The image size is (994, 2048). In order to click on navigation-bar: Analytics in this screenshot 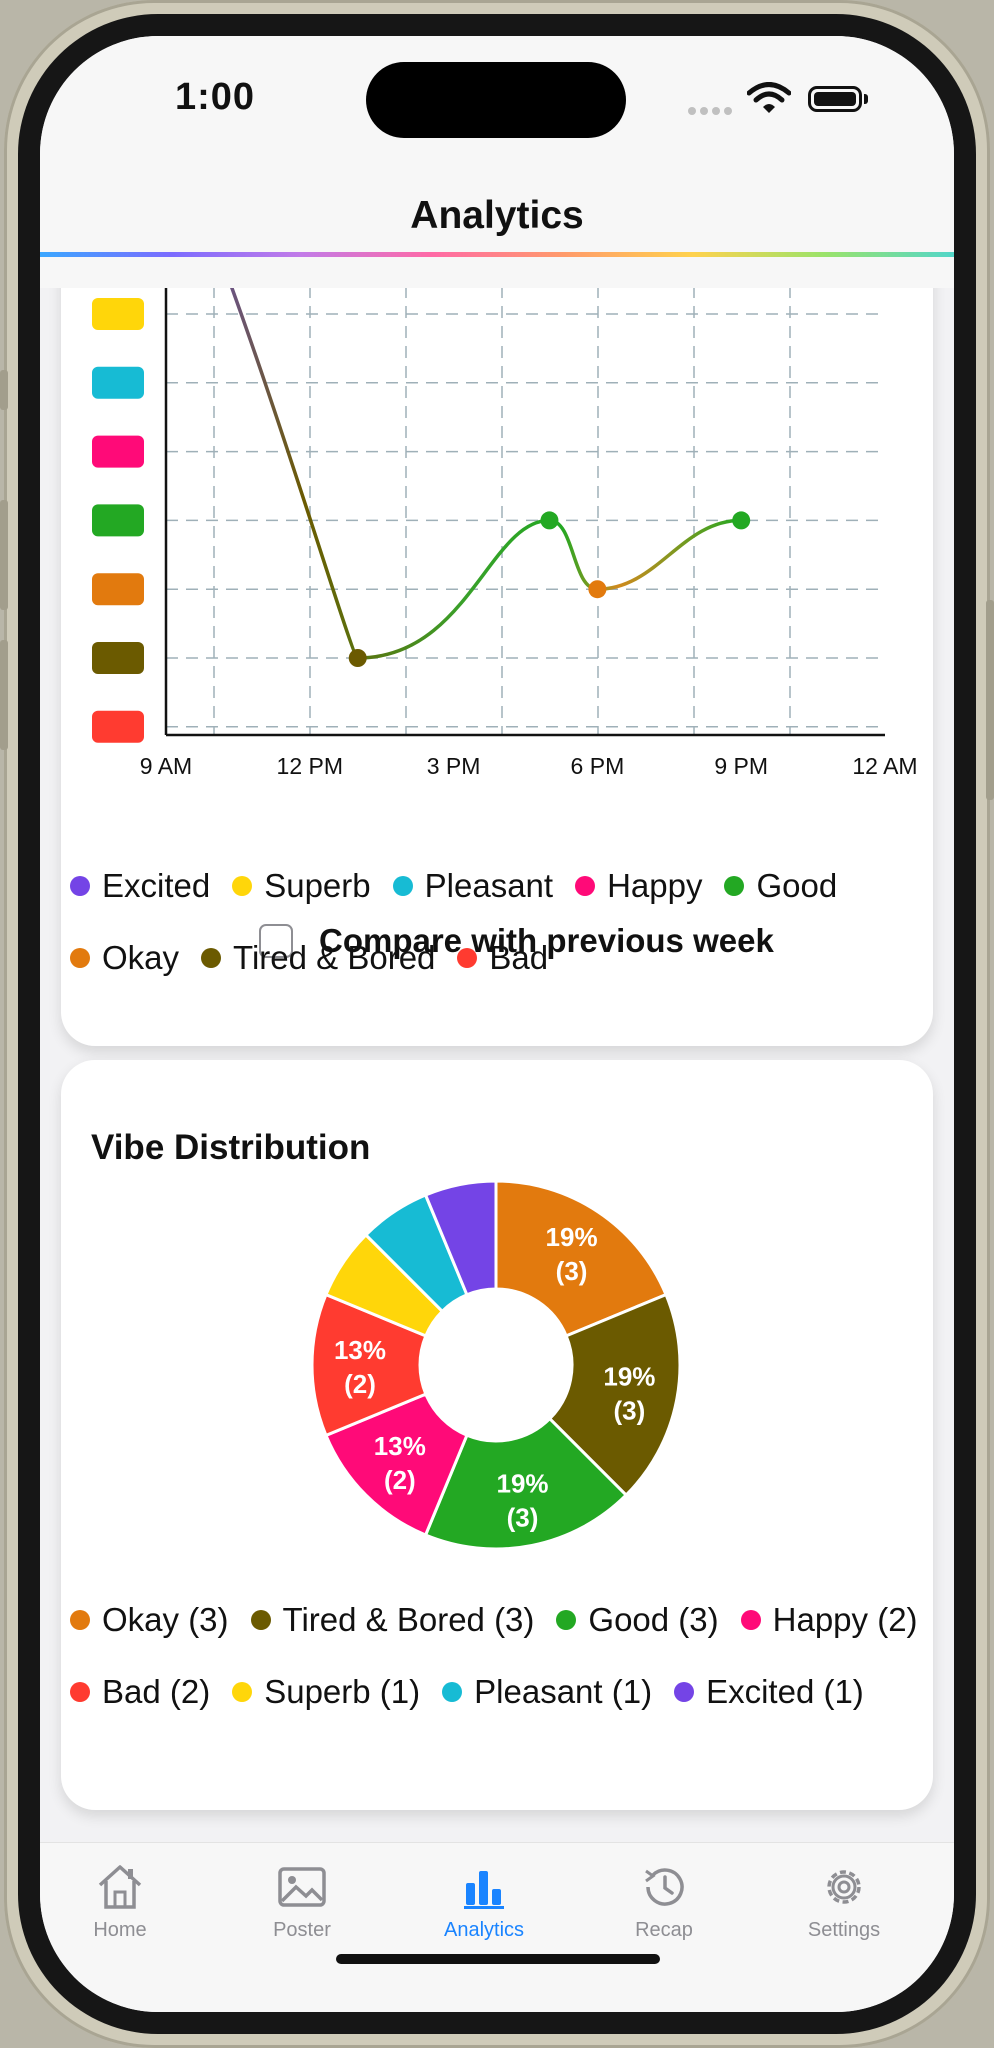, I will do `click(497, 222)`.